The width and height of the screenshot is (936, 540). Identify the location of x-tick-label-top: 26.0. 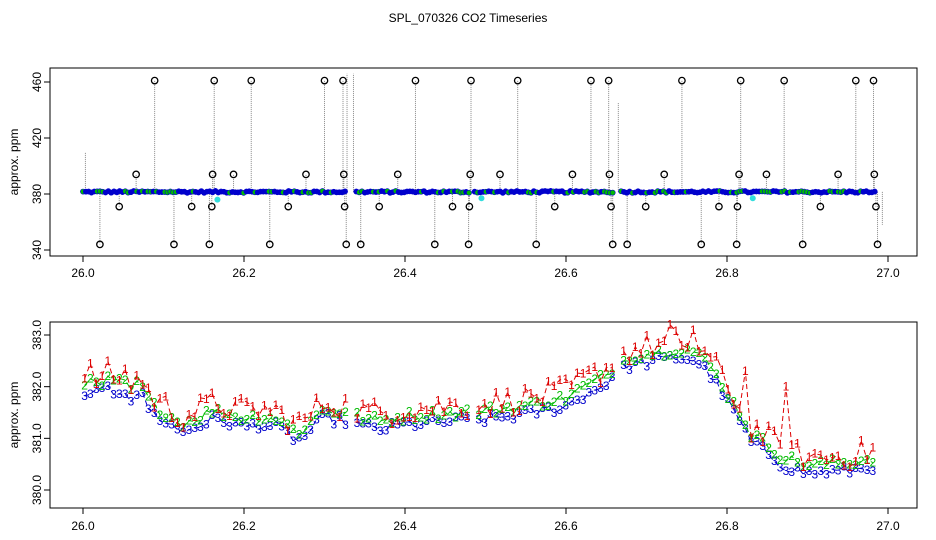
(83, 273).